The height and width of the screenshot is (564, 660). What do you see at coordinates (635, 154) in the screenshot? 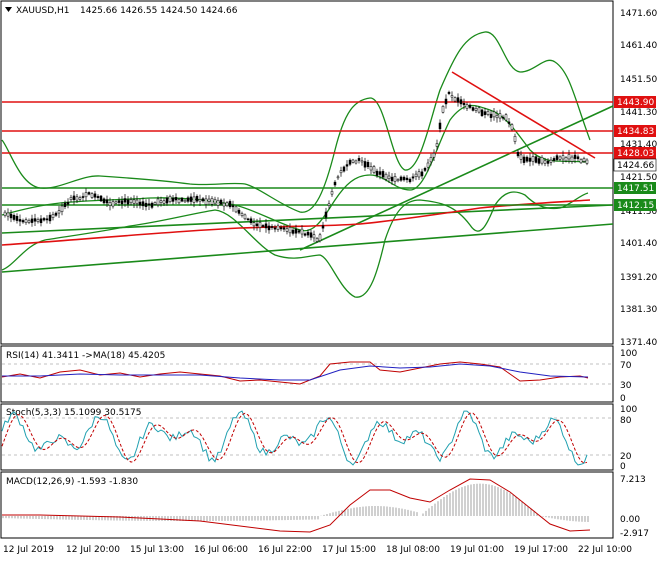
I see `level-tag: 1428.03` at bounding box center [635, 154].